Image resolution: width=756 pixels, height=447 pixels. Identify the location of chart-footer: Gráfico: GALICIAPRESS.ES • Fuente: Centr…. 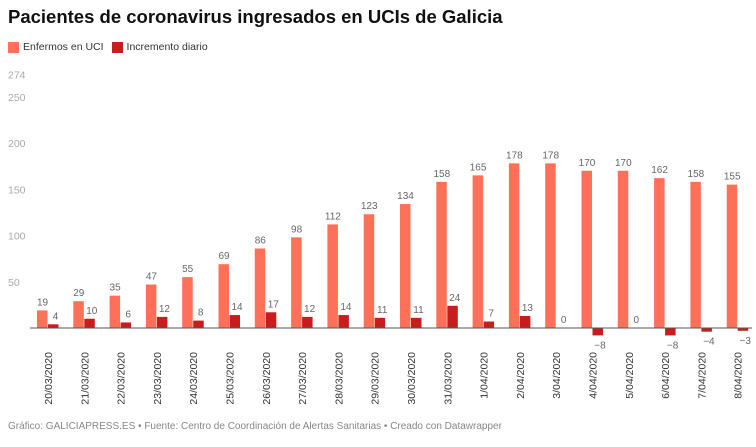
(255, 426).